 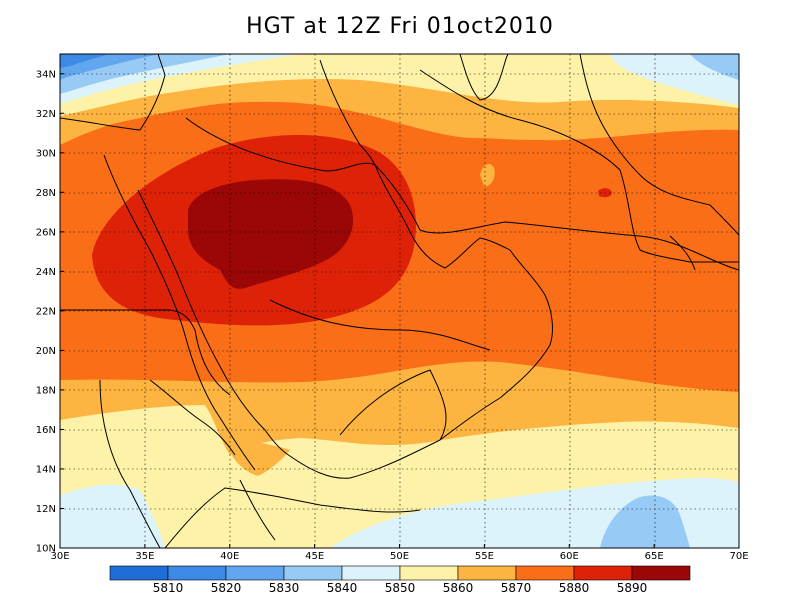 What do you see at coordinates (46, 549) in the screenshot?
I see `lat-tick-label: 10N` at bounding box center [46, 549].